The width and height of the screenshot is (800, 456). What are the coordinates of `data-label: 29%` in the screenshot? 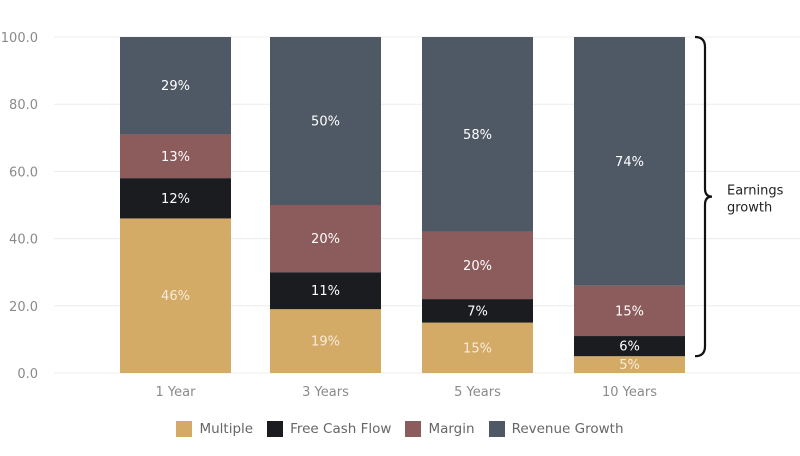 It's located at (175, 86).